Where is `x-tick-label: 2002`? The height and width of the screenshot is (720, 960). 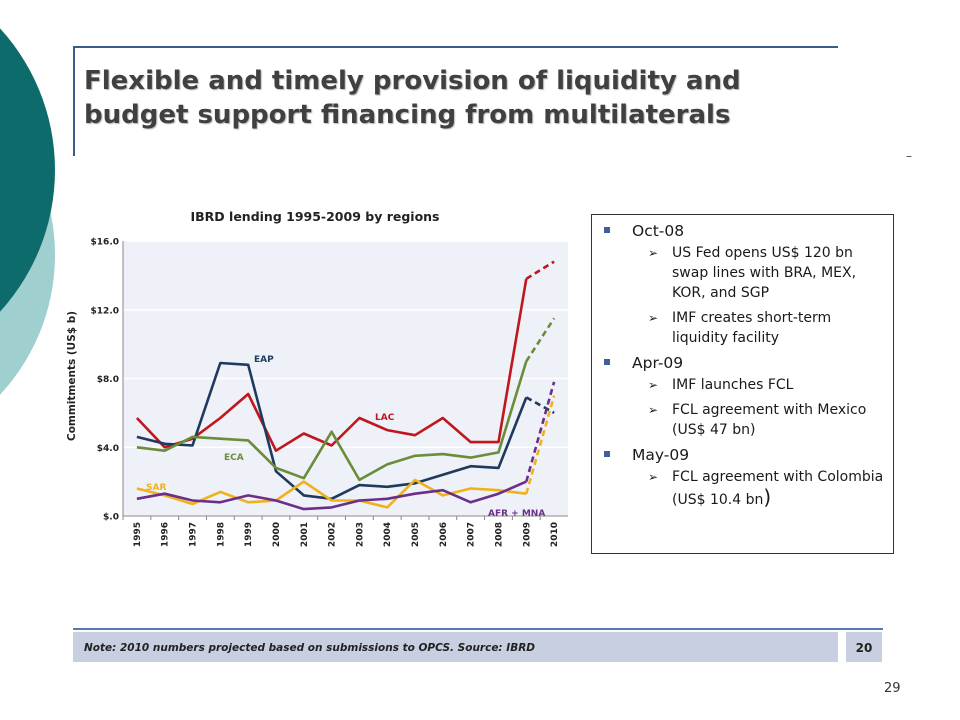 x-tick-label: 2002 is located at coordinates (333, 534).